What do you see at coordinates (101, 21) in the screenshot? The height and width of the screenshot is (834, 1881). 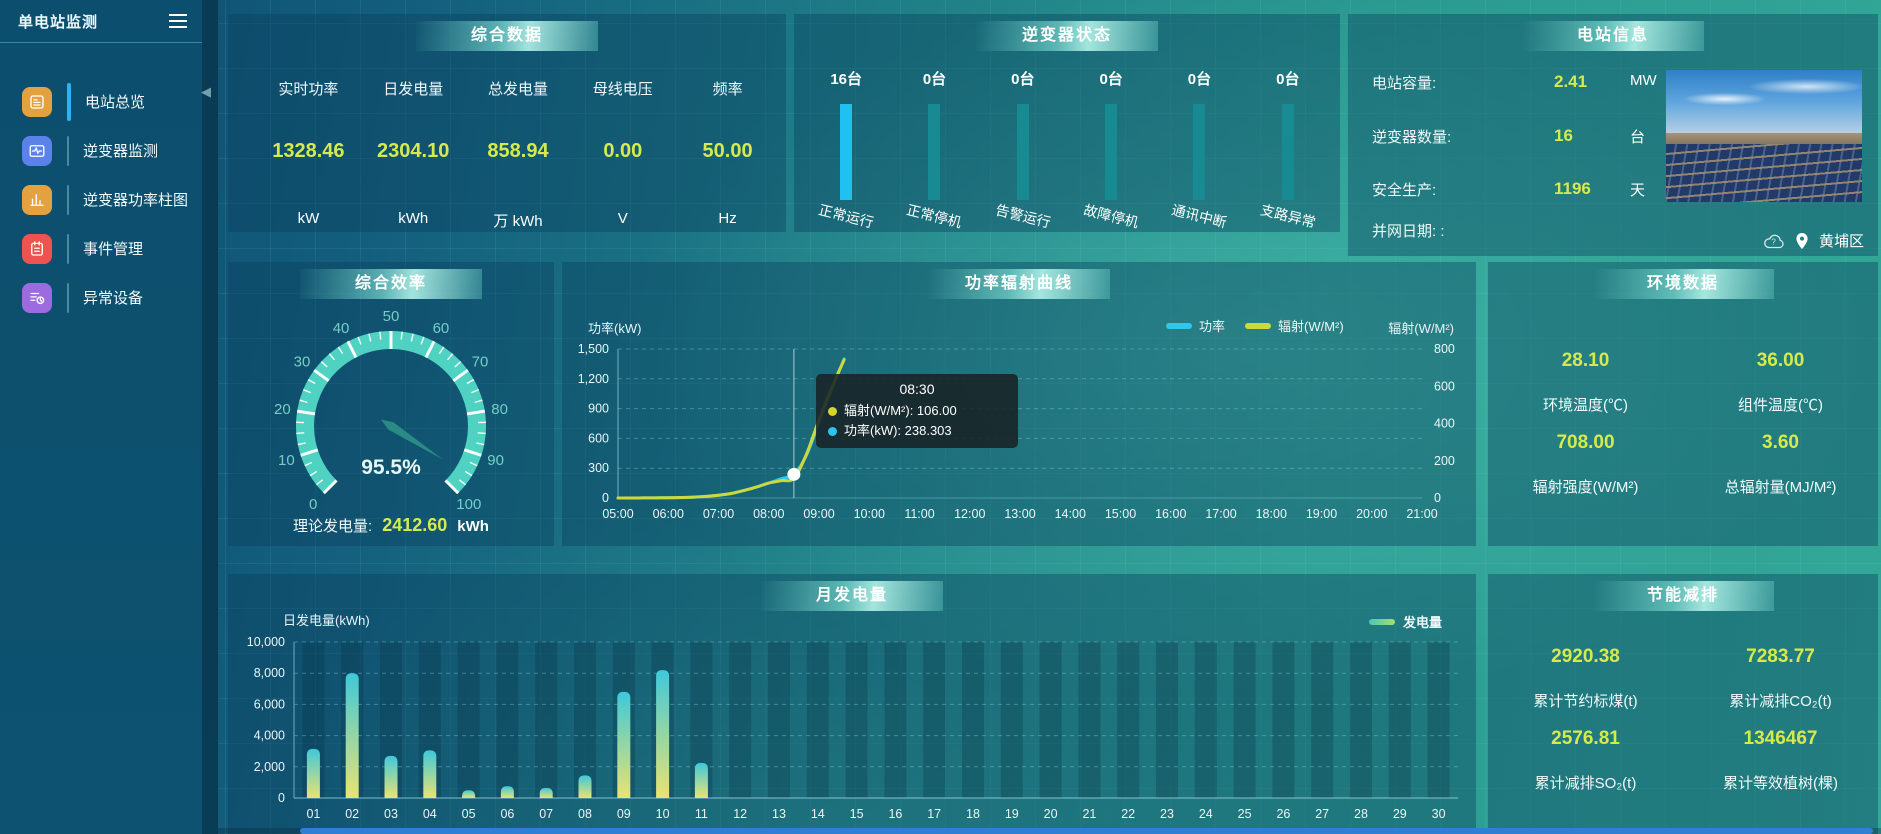 I see `sidebar-header: 单电站监测` at bounding box center [101, 21].